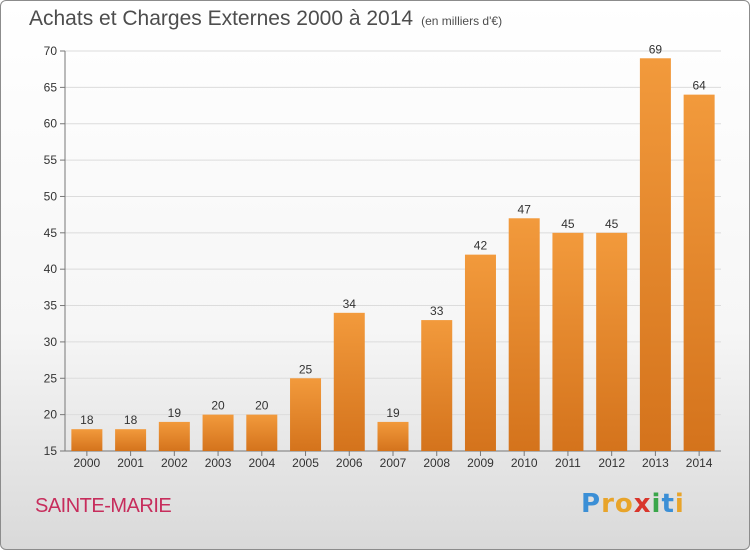  What do you see at coordinates (656, 49) in the screenshot?
I see `bar-value-label: 69` at bounding box center [656, 49].